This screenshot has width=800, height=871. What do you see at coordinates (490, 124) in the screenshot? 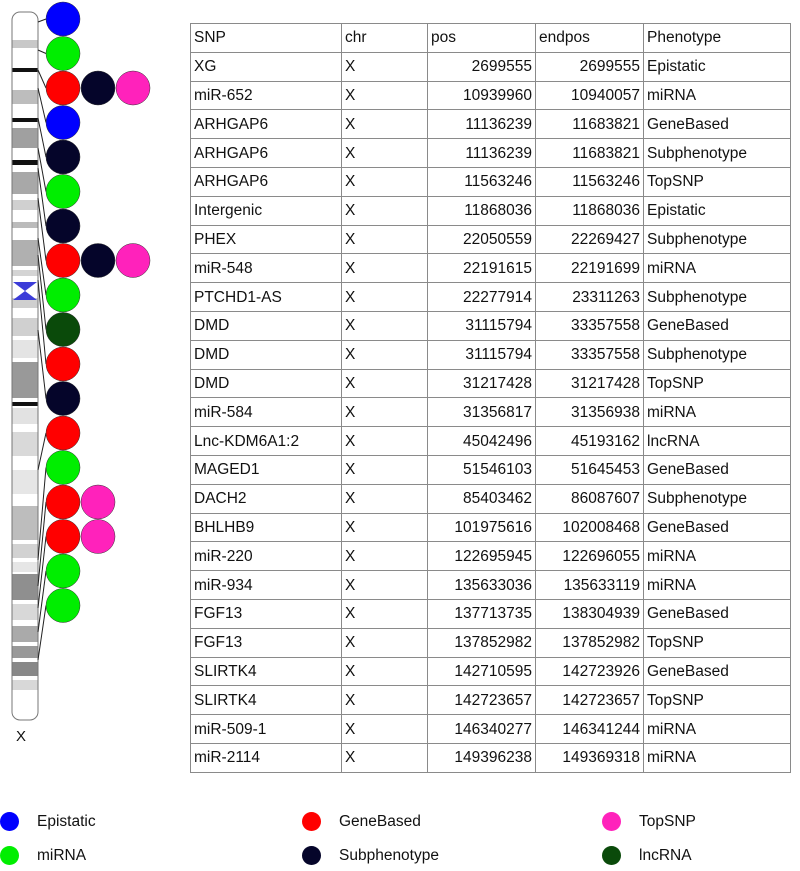
I see `table-row: ARHGAP6 X 11136239 11683821 GeneBased` at bounding box center [490, 124].